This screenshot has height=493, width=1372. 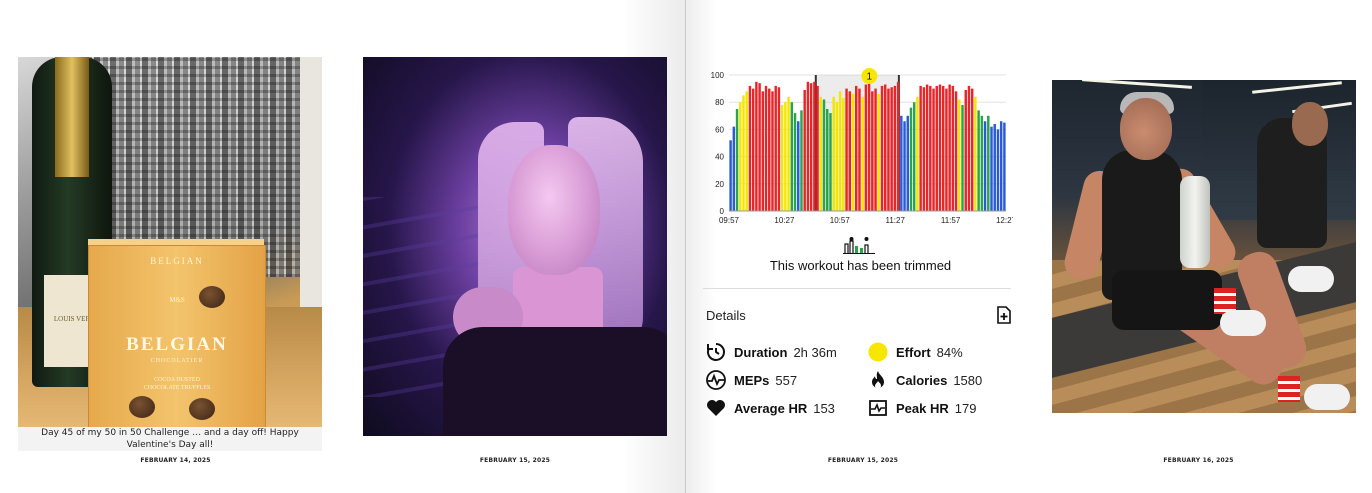 What do you see at coordinates (177, 344) in the screenshot?
I see `box-title: BELGIAN` at bounding box center [177, 344].